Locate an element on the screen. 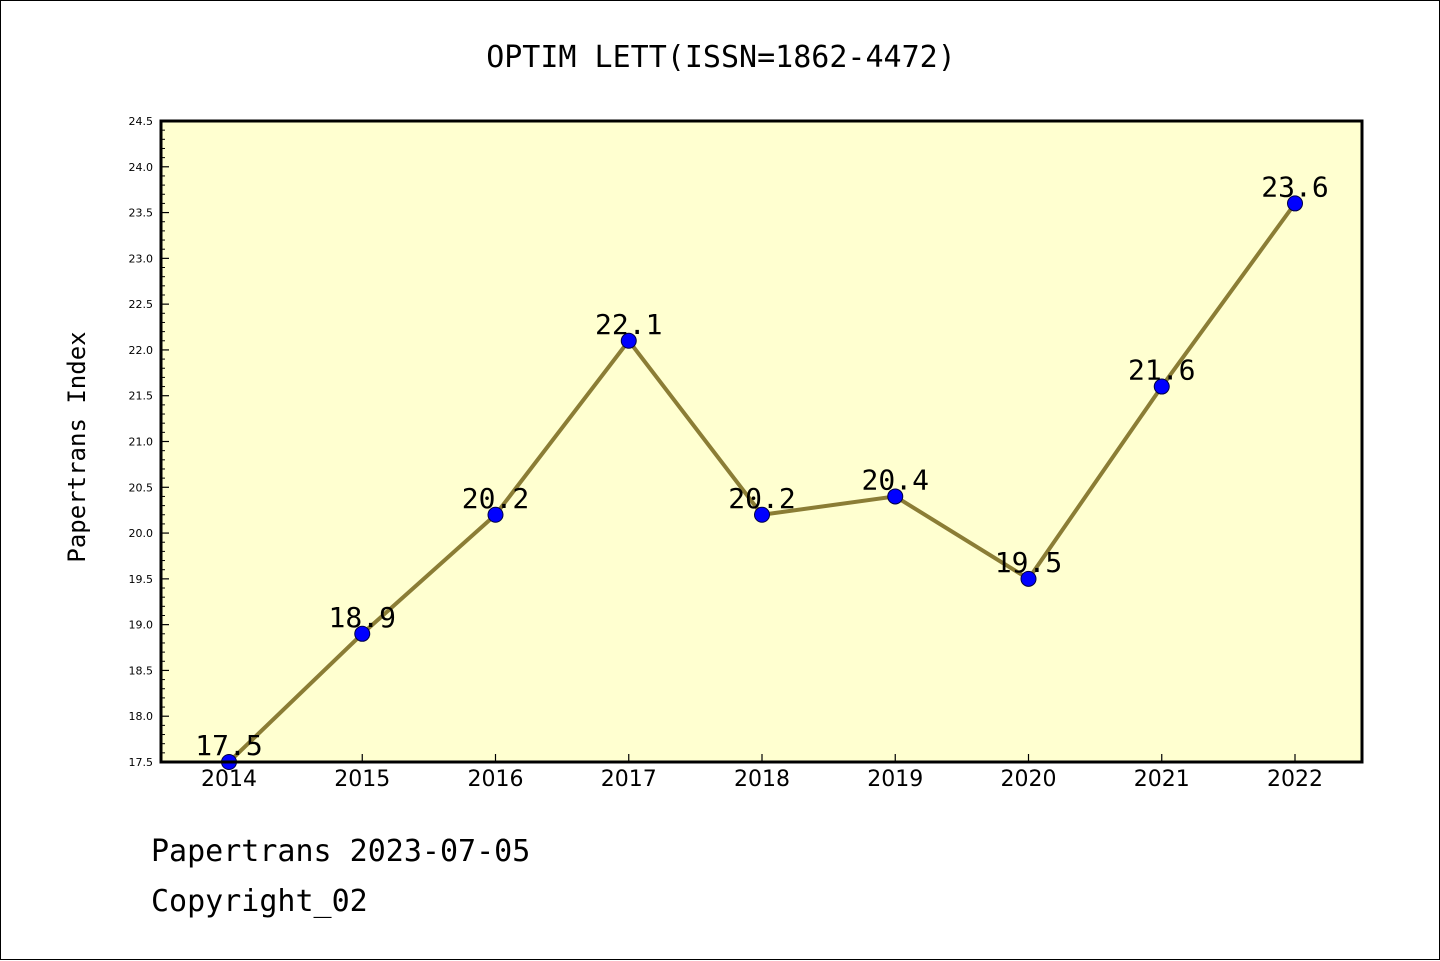 The width and height of the screenshot is (1440, 961). y-tick-label: 22.5 is located at coordinates (141, 304).